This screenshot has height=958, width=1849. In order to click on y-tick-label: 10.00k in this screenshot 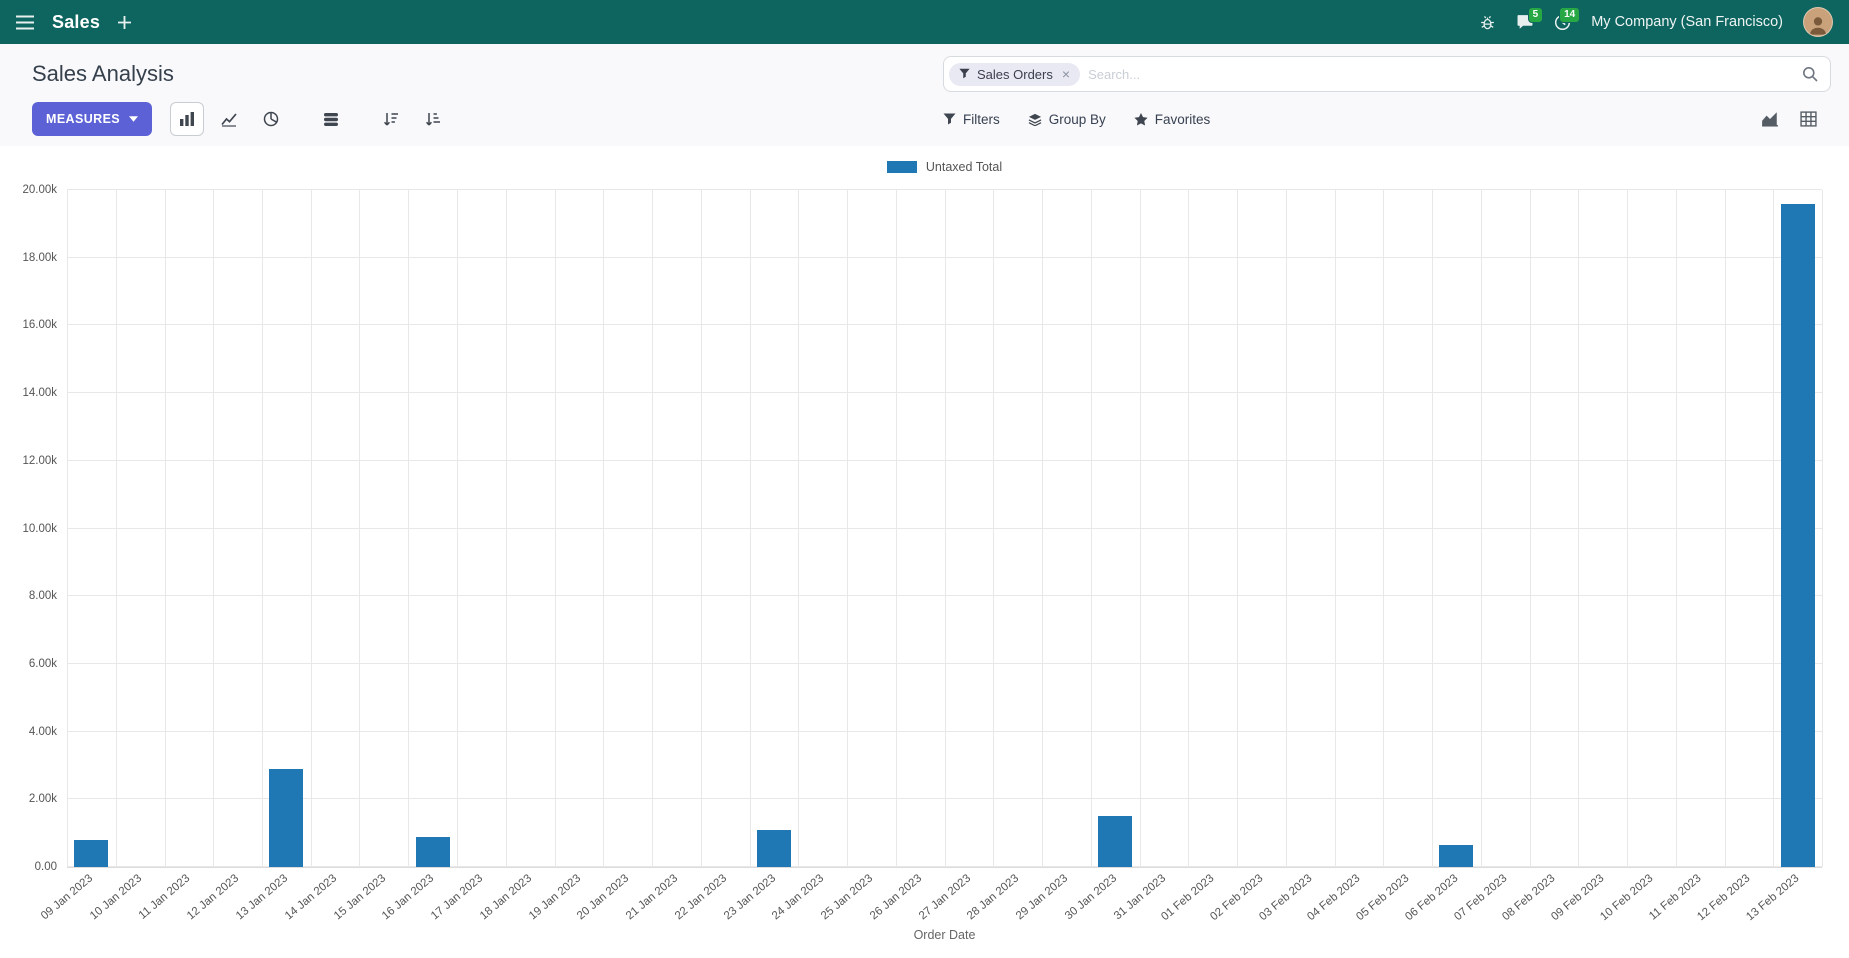, I will do `click(39, 528)`.